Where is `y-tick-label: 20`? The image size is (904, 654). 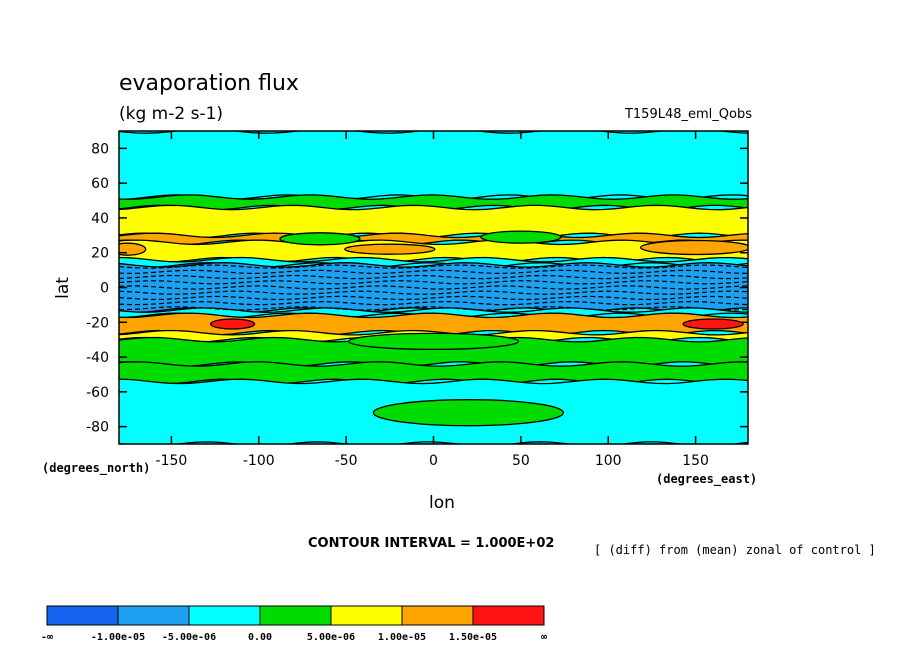
y-tick-label: 20 is located at coordinates (100, 254).